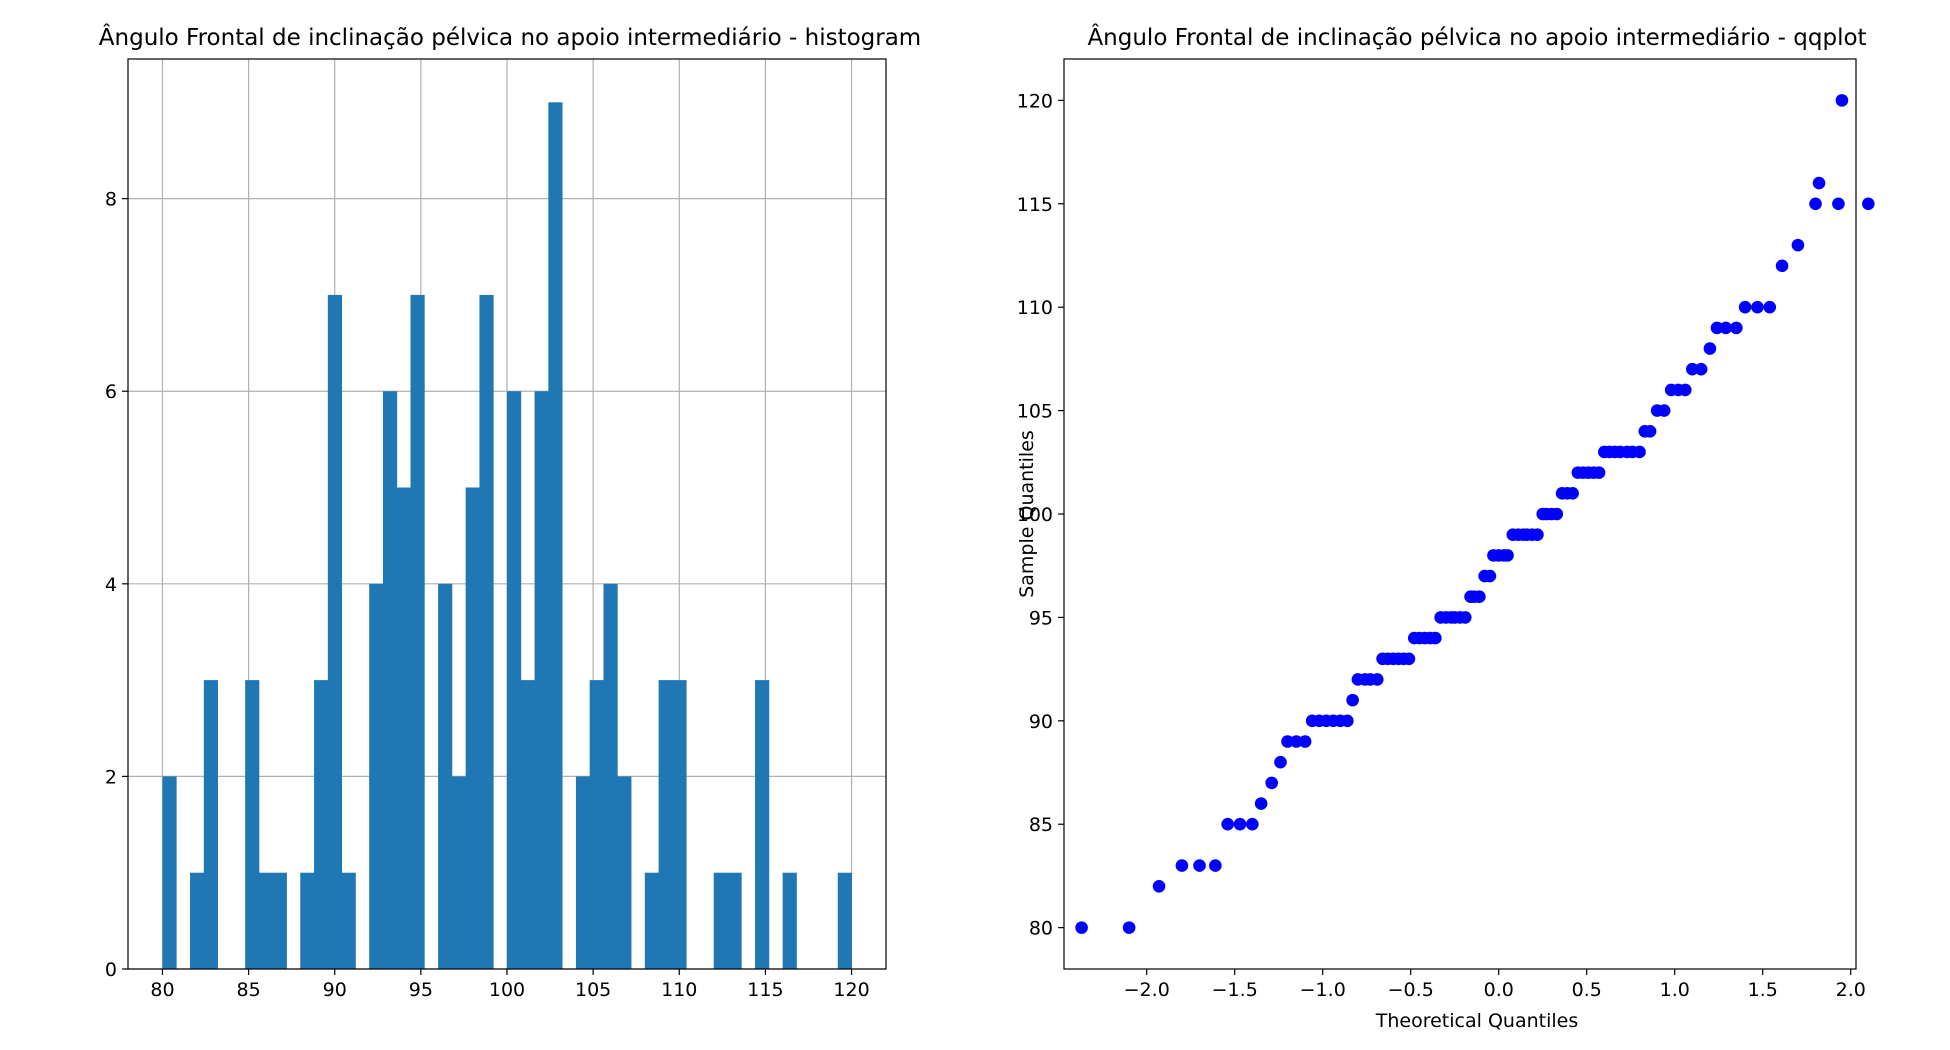  I want to click on histogram-x-tick-label: 105, so click(593, 990).